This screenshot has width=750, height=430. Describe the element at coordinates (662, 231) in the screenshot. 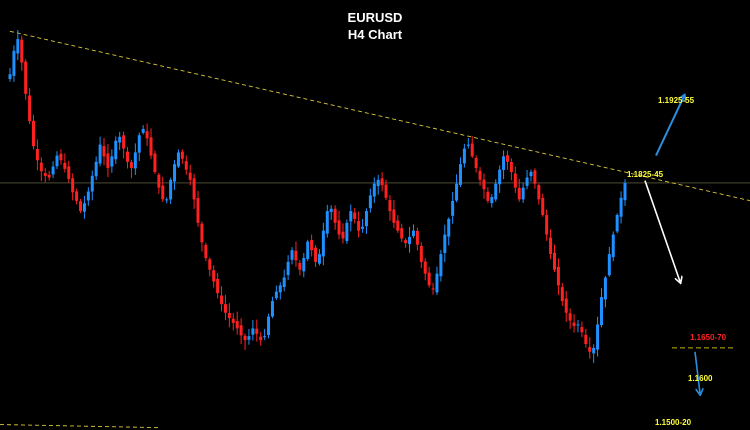

I see `target-down-arrow` at that location.